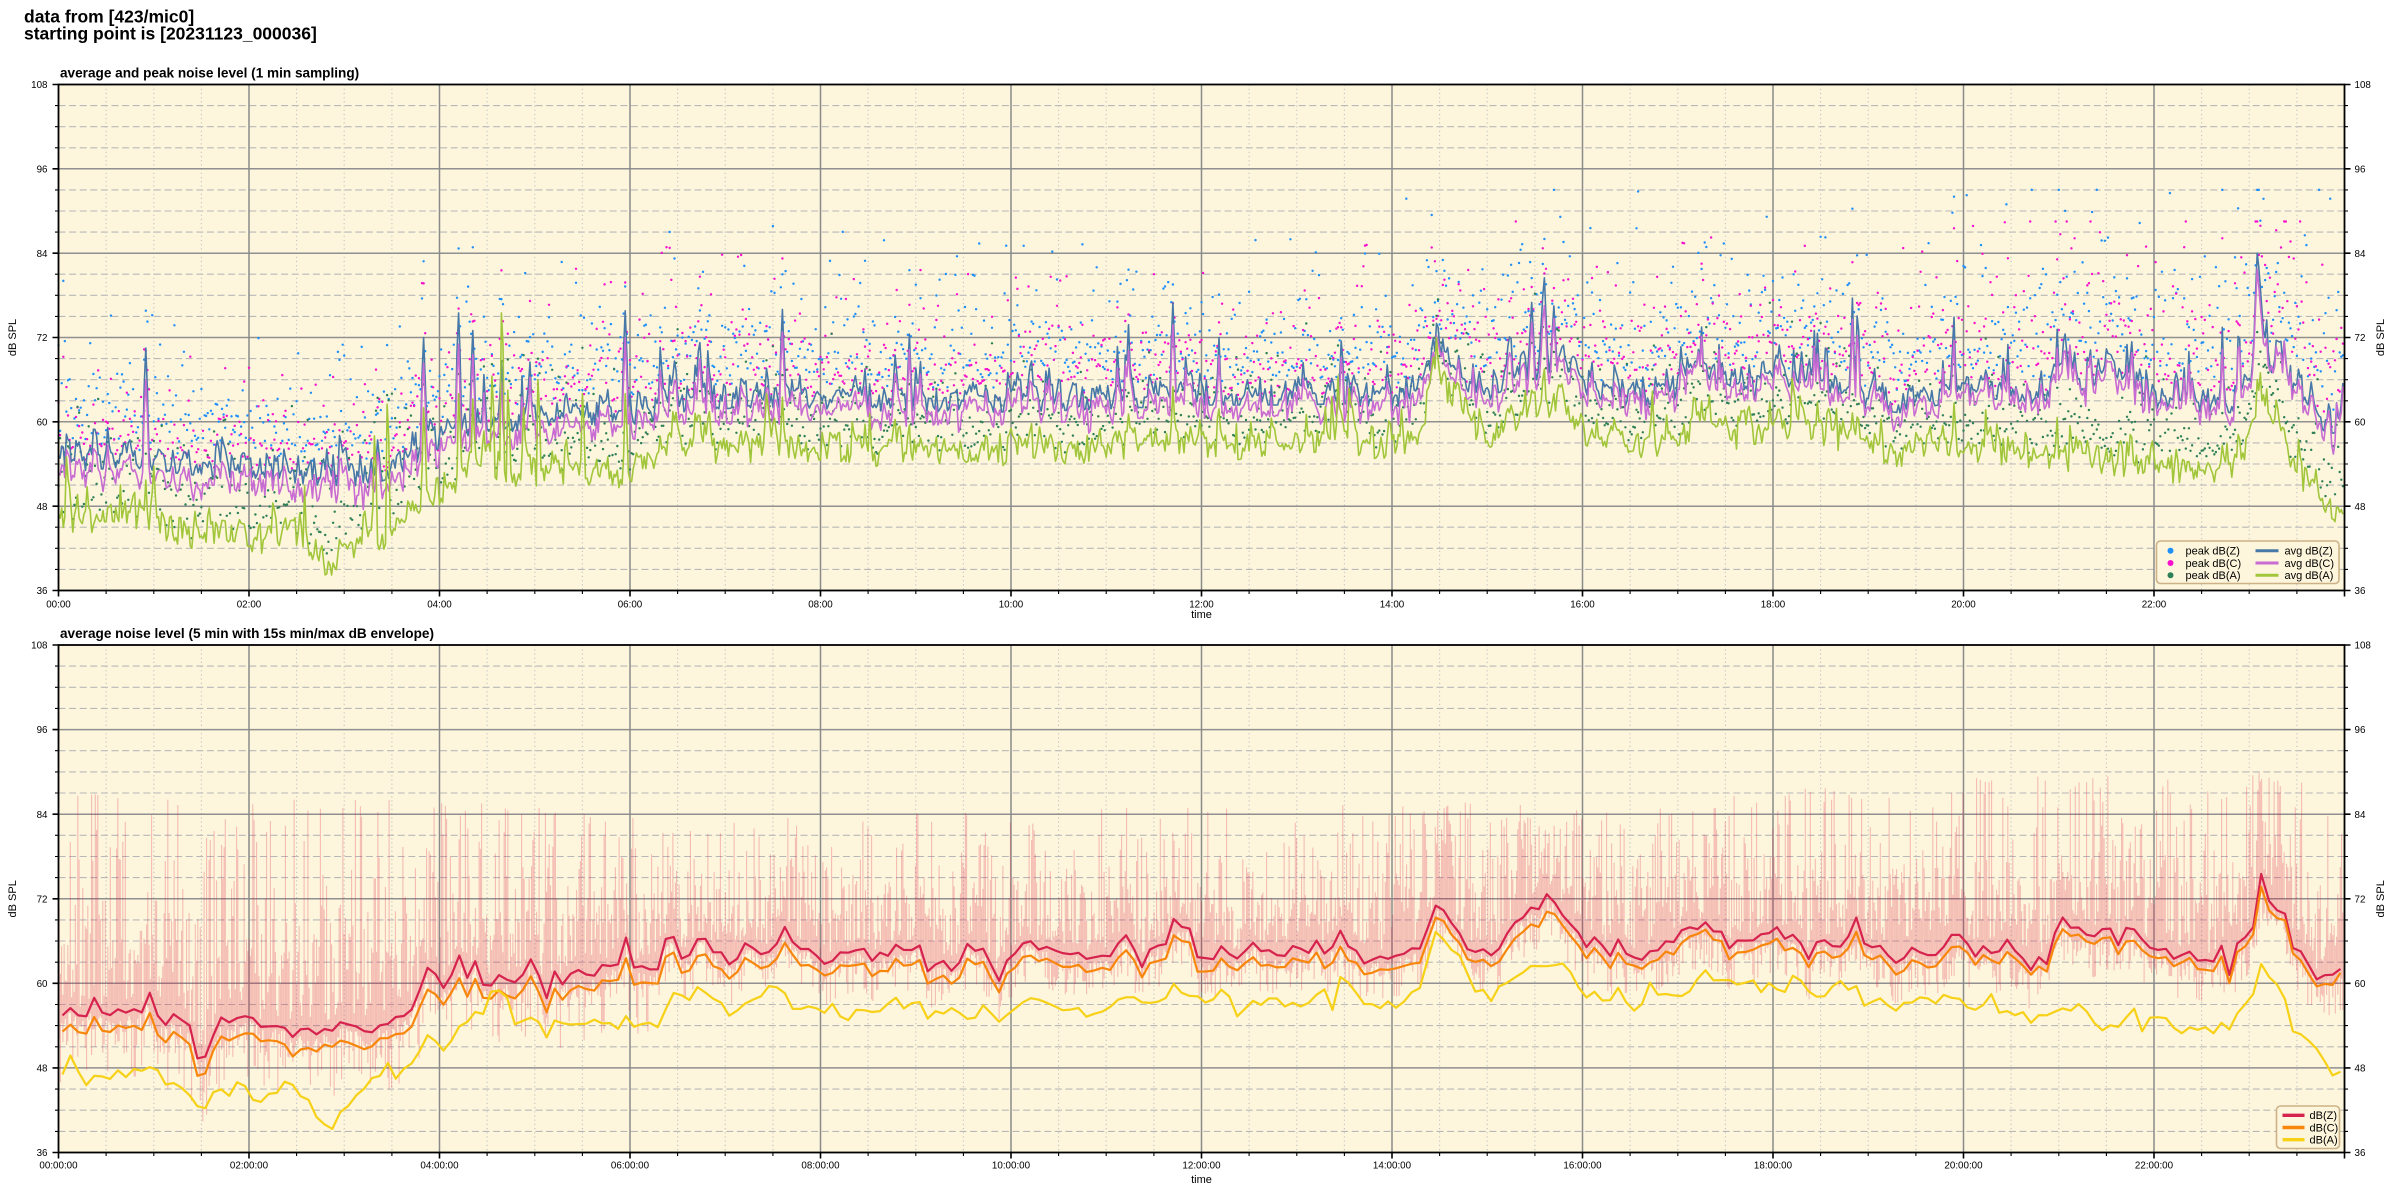  I want to click on svg-text: 04:00, so click(439, 605).